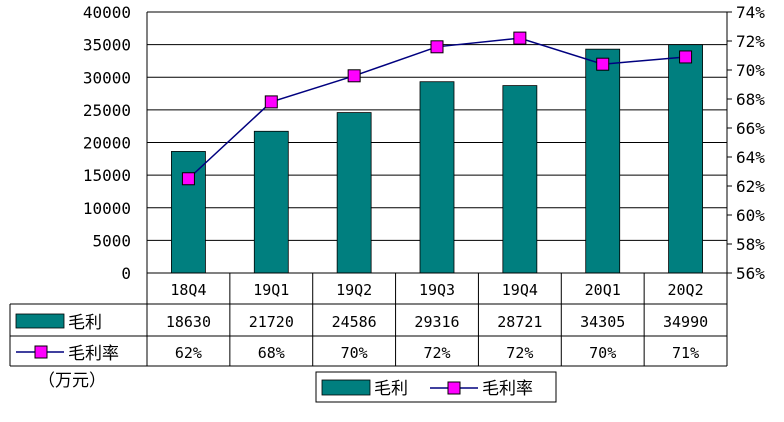 The height and width of the screenshot is (422, 784). I want to click on category-label: 19Q2, so click(354, 290).